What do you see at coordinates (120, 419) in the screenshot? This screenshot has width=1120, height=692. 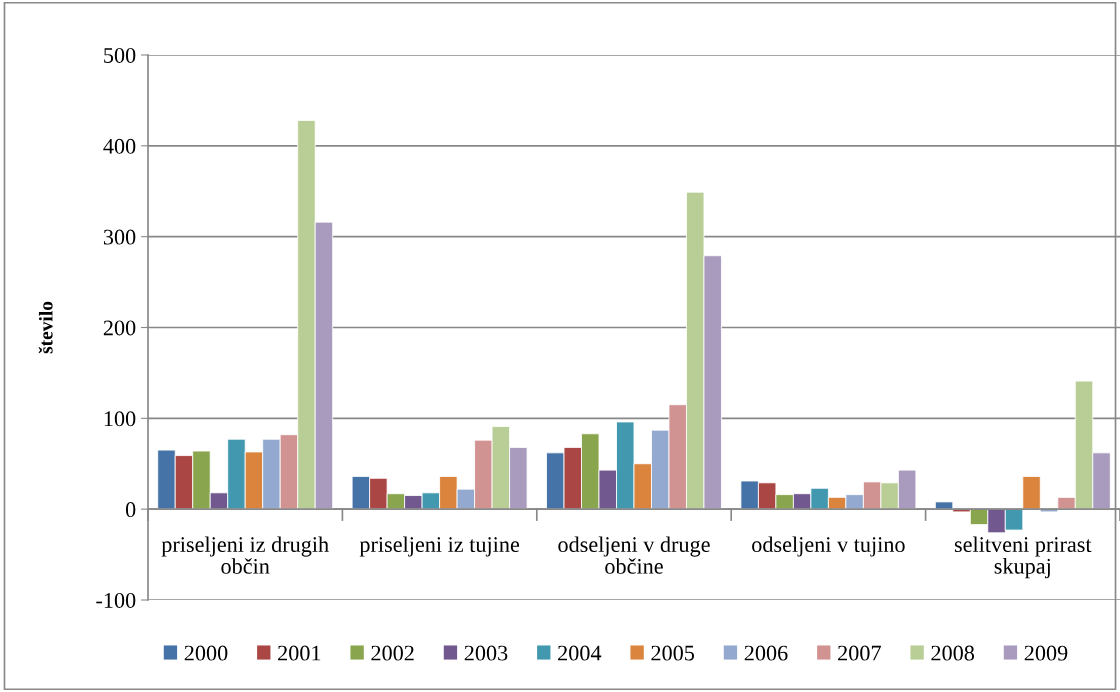 I see `y-tick-label: 100` at bounding box center [120, 419].